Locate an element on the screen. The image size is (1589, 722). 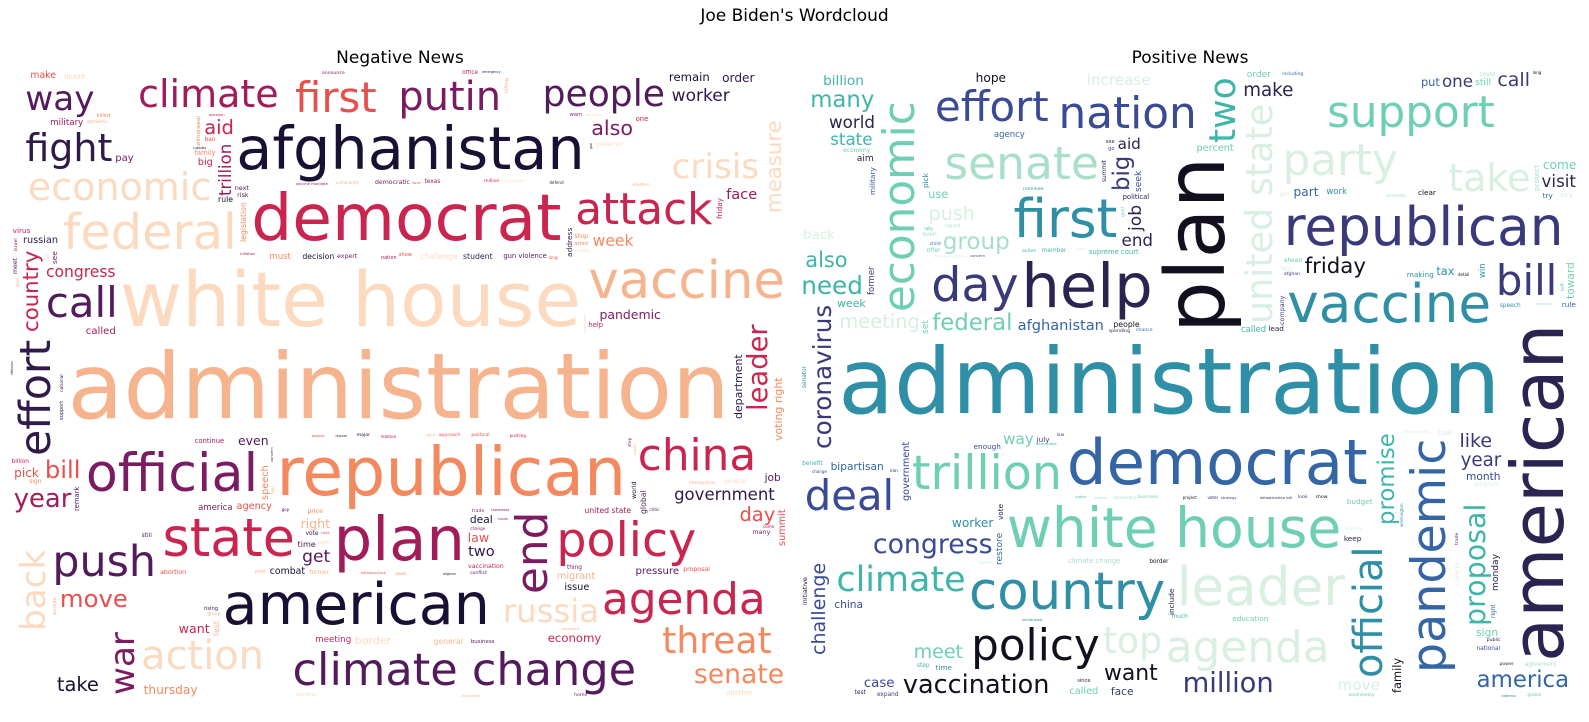
word-since: since is located at coordinates (1084, 680).